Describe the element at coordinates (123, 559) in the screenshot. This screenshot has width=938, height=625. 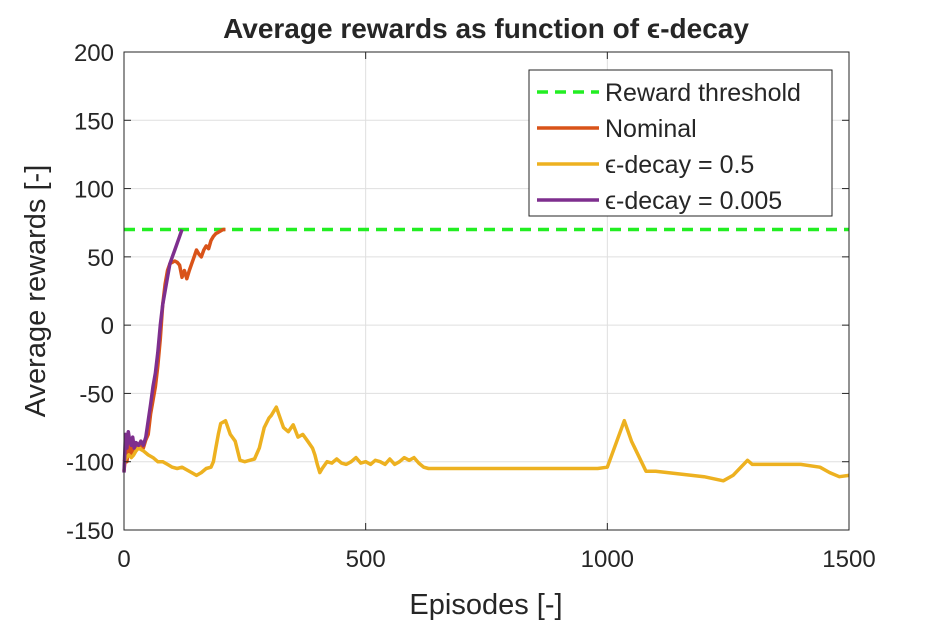
I see `x-tick-label: 0` at that location.